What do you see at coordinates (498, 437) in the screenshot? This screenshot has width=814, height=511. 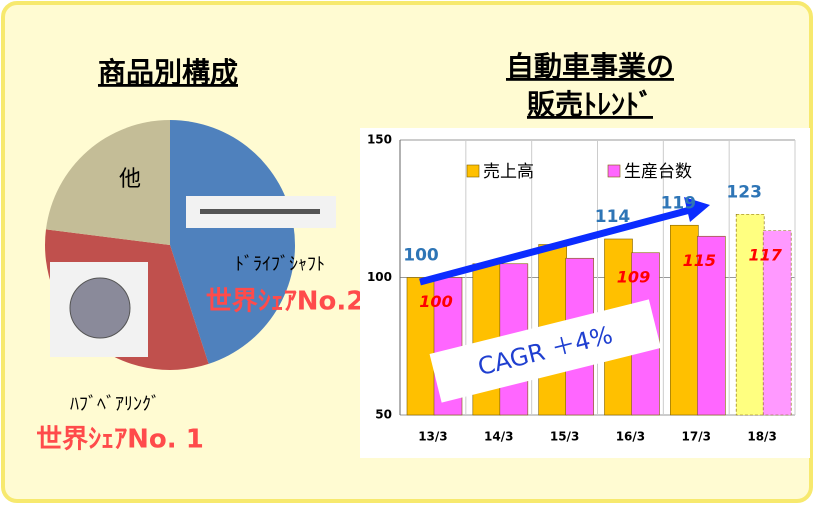 I see `x-tick-label: 14/3` at bounding box center [498, 437].